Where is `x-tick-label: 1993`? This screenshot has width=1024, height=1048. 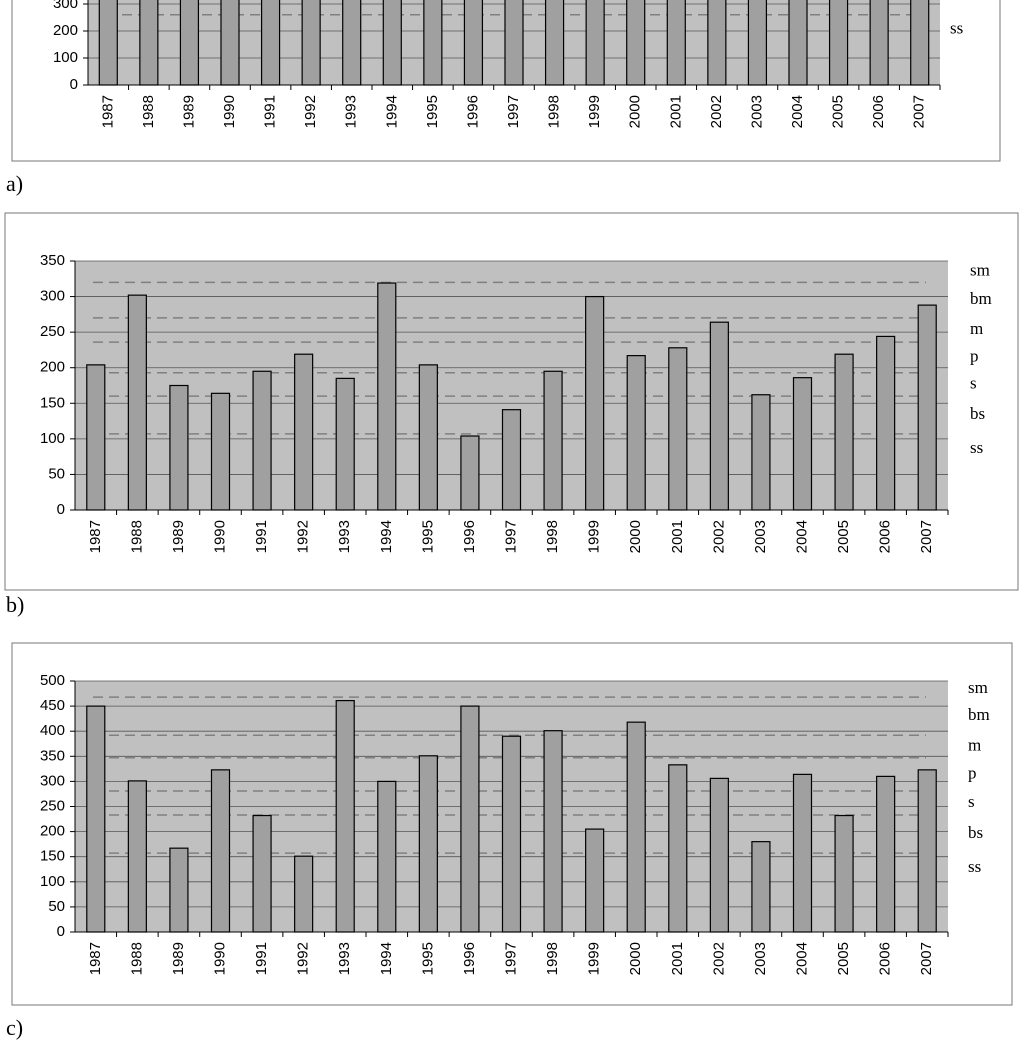
x-tick-label: 1993 is located at coordinates (344, 536).